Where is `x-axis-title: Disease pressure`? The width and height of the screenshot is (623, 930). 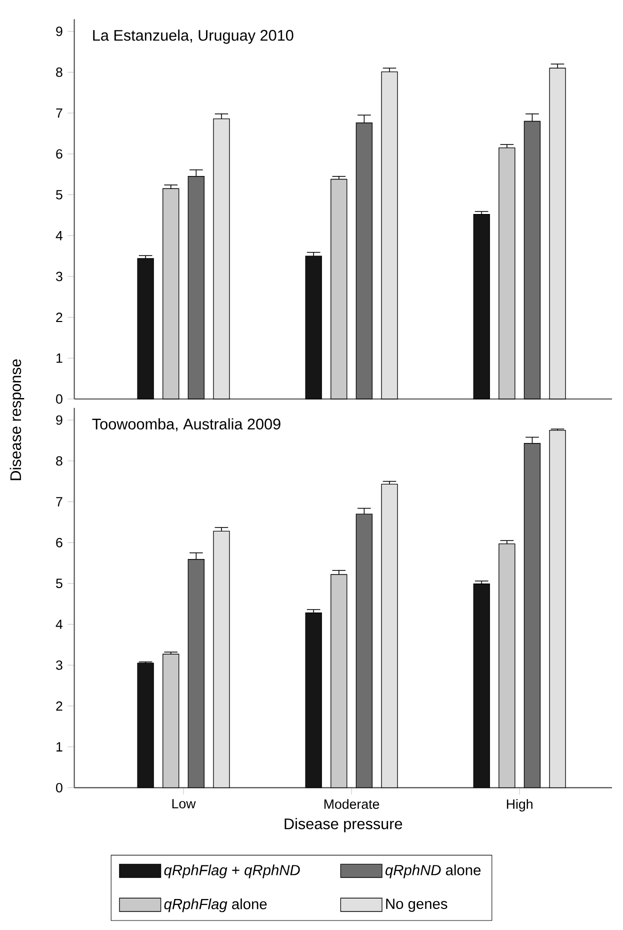 x-axis-title: Disease pressure is located at coordinates (343, 825).